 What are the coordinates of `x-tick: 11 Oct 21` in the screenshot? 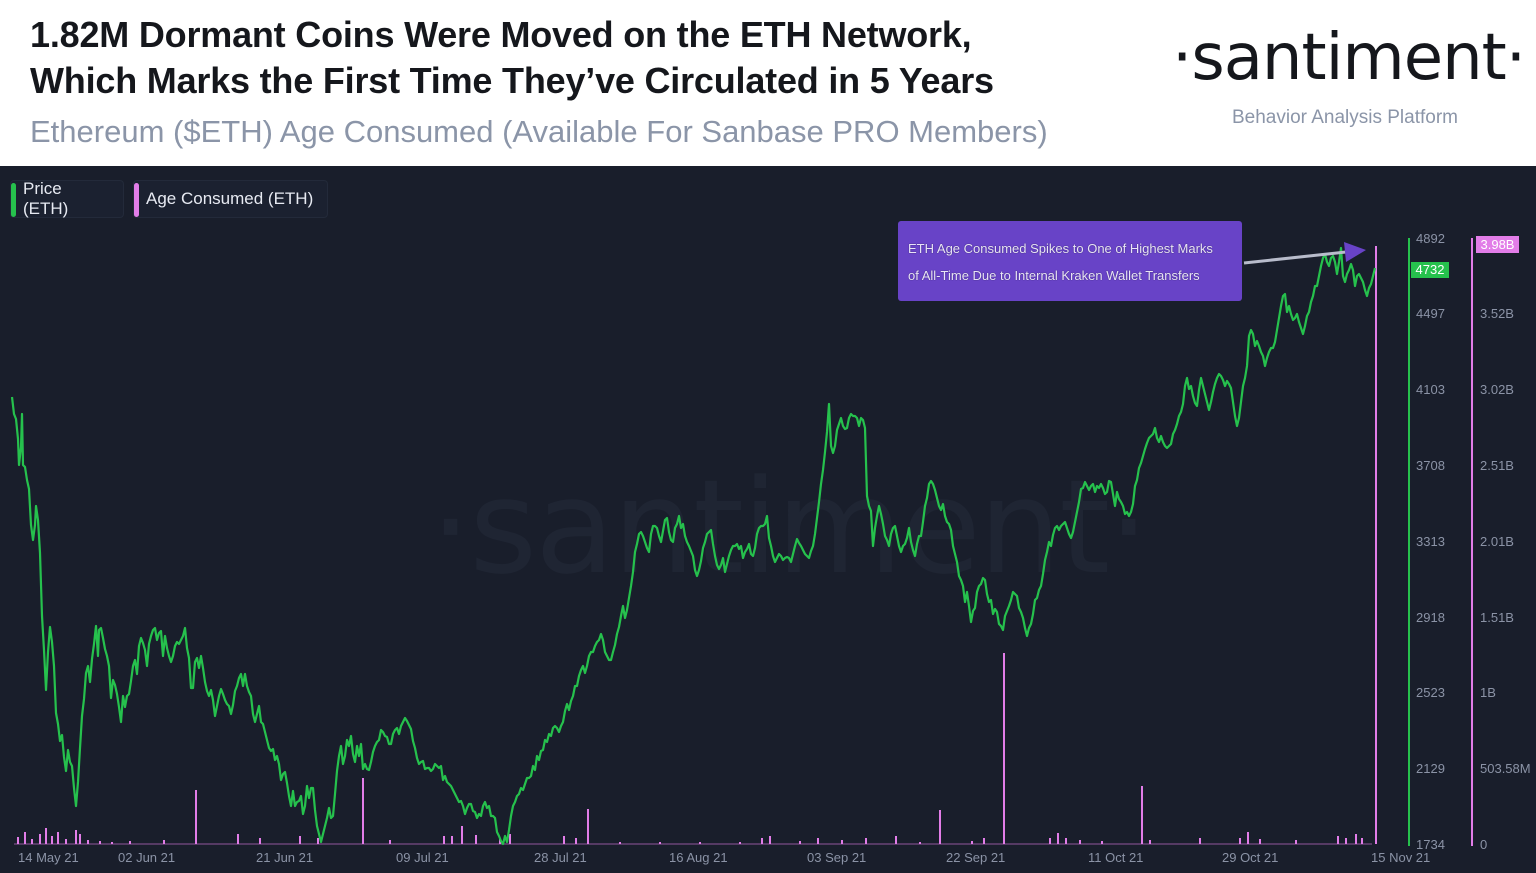 It's located at (1116, 857).